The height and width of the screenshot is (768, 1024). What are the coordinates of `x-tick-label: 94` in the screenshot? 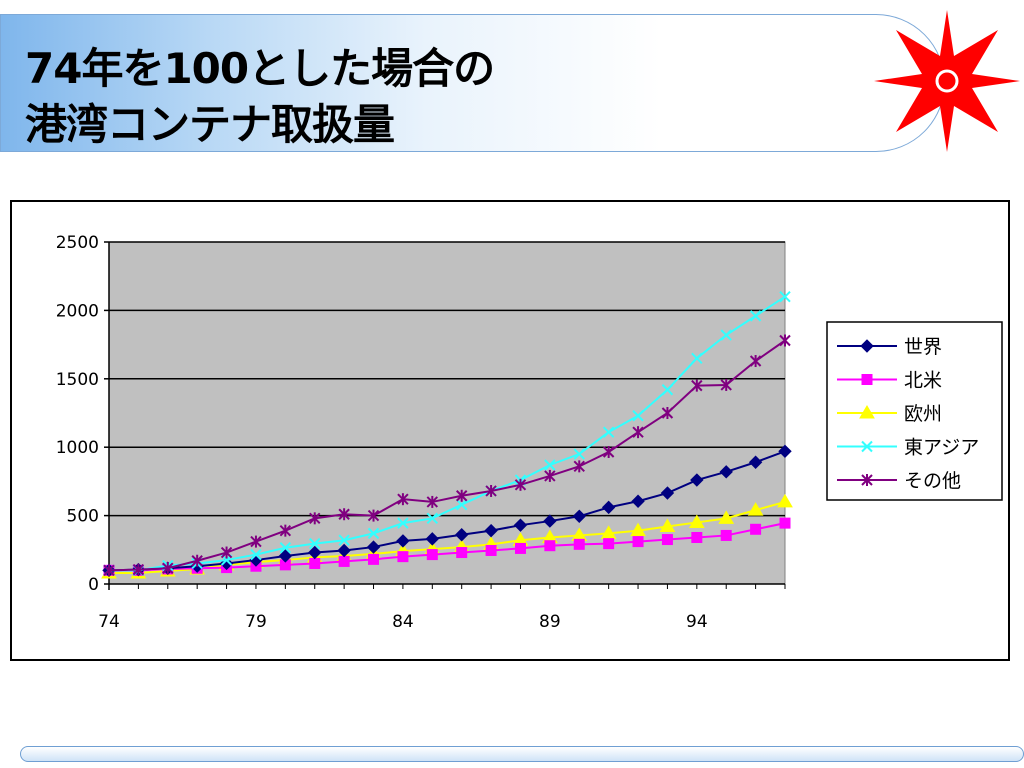 It's located at (697, 622).